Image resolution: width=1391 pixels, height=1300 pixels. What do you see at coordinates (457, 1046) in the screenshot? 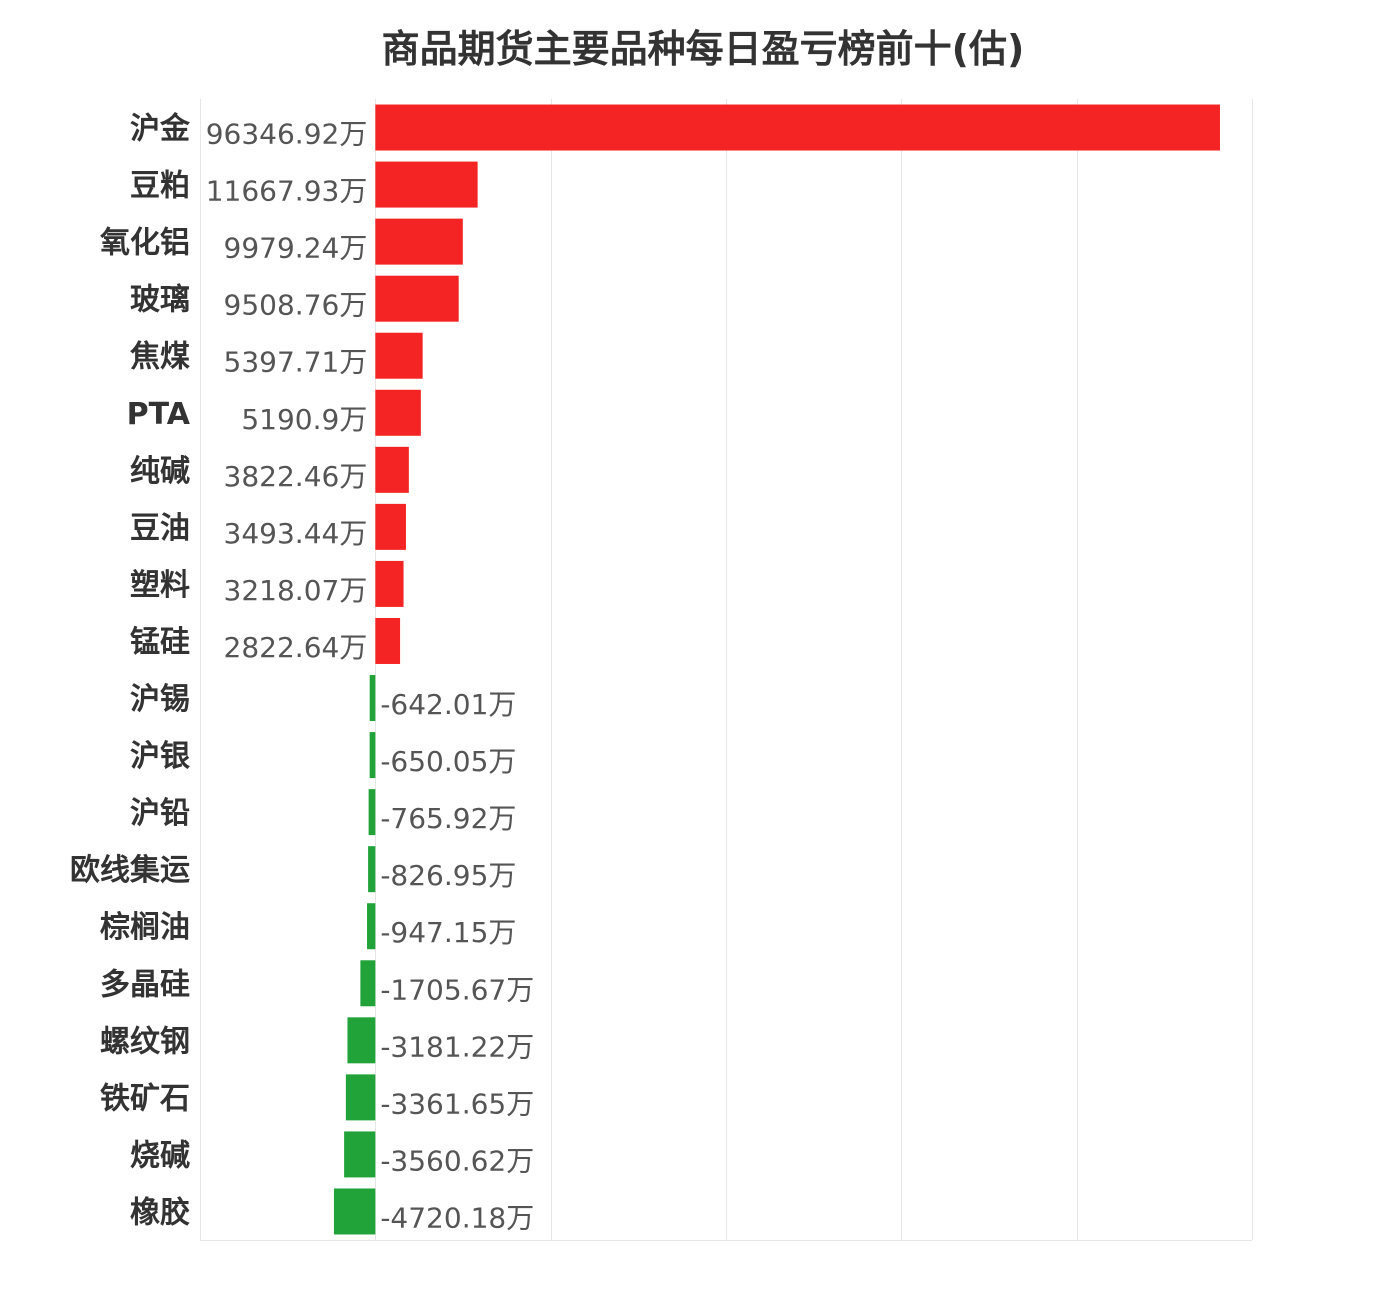
I see `value-label: -3181.22万` at bounding box center [457, 1046].